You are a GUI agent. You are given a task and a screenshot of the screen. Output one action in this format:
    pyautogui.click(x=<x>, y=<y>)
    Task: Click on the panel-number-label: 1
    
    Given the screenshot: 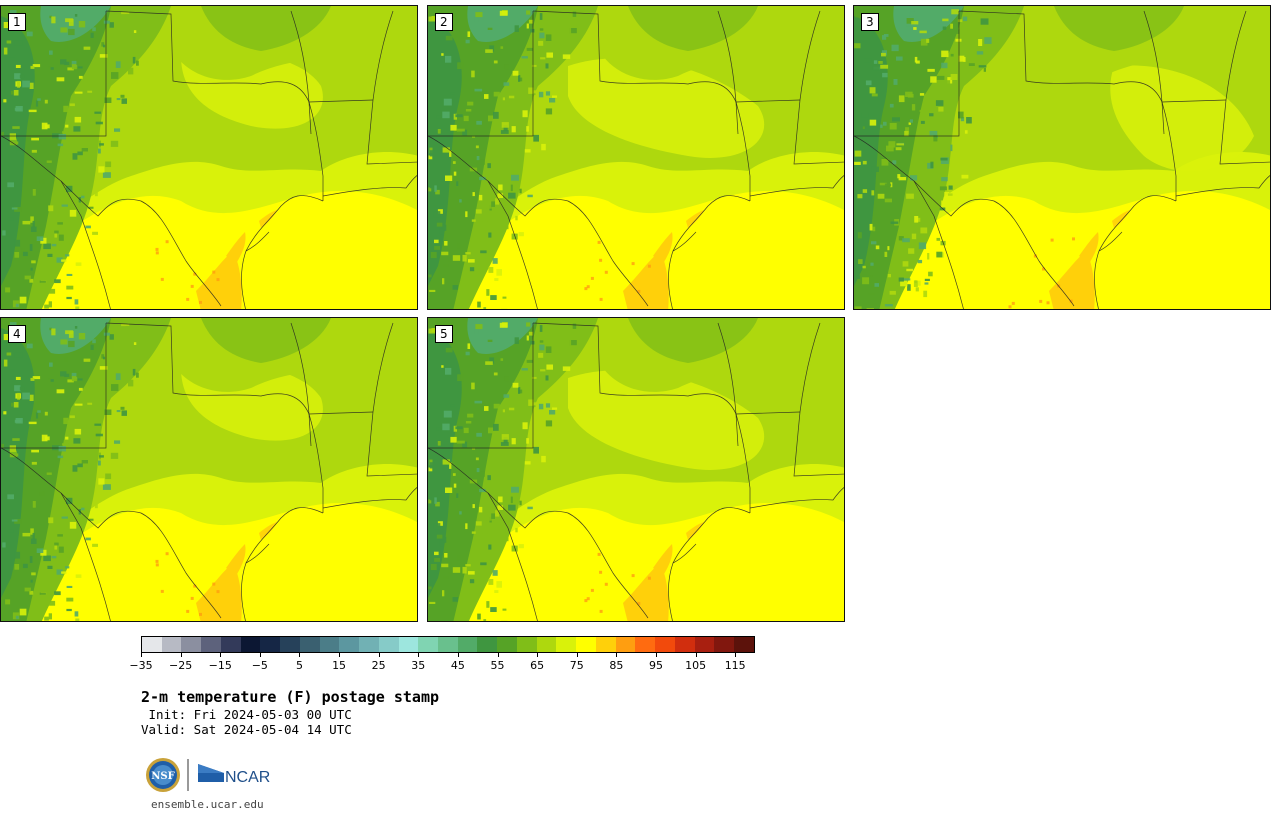 What is the action you would take?
    pyautogui.click(x=17, y=22)
    